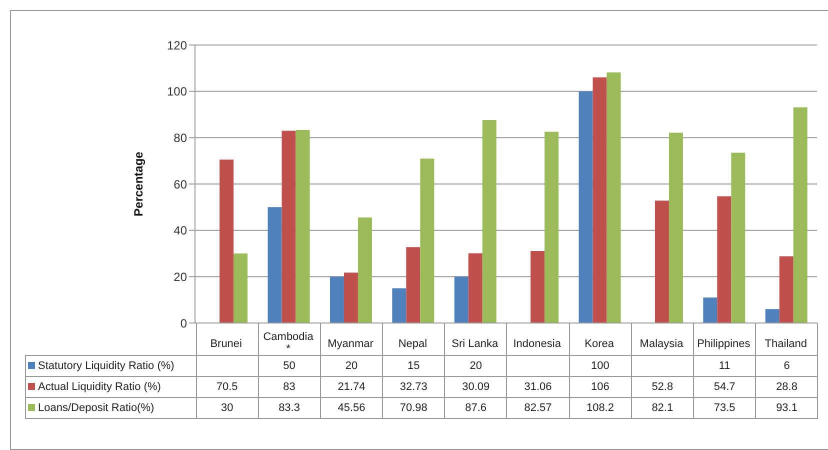 The width and height of the screenshot is (828, 450). I want to click on data-label: 30, so click(227, 407).